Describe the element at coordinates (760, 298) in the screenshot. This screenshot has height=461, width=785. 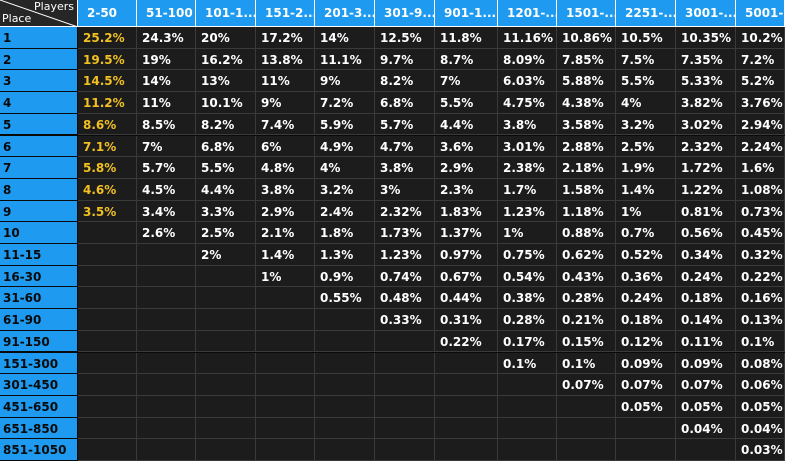
I see `table-cell: 0.16%` at that location.